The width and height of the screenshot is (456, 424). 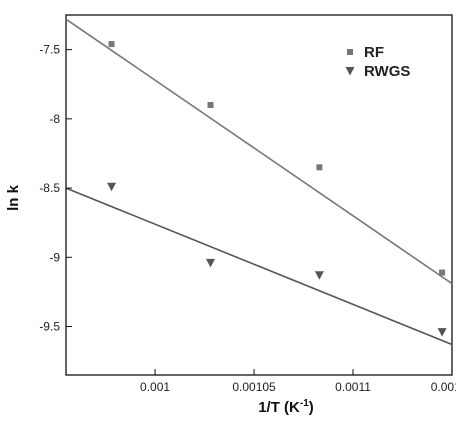 I want to click on y-tick-label: -9.5, so click(x=49, y=327).